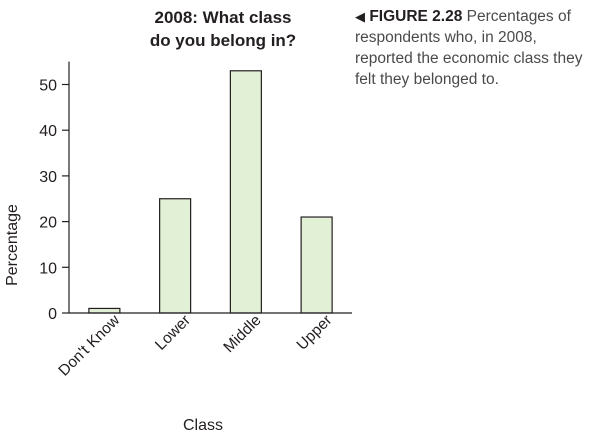  What do you see at coordinates (52, 314) in the screenshot?
I see `y-tick-label: 0` at bounding box center [52, 314].